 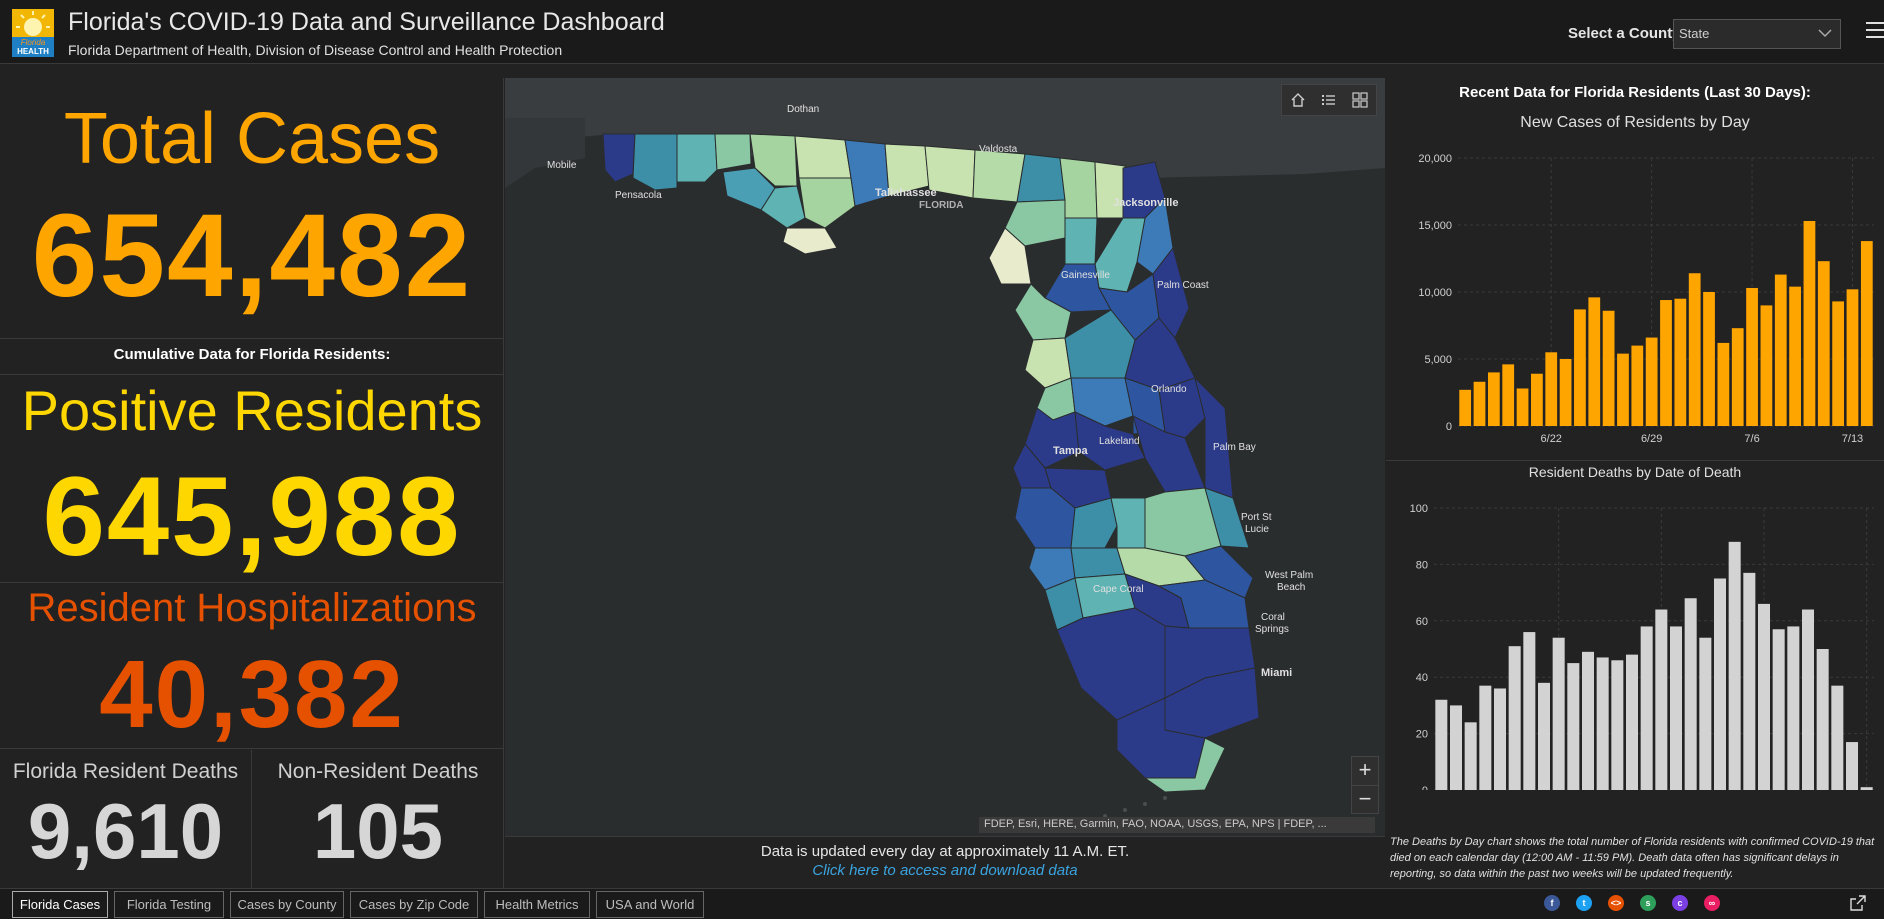 What do you see at coordinates (1552, 903) in the screenshot?
I see `facebook-icon: f` at bounding box center [1552, 903].